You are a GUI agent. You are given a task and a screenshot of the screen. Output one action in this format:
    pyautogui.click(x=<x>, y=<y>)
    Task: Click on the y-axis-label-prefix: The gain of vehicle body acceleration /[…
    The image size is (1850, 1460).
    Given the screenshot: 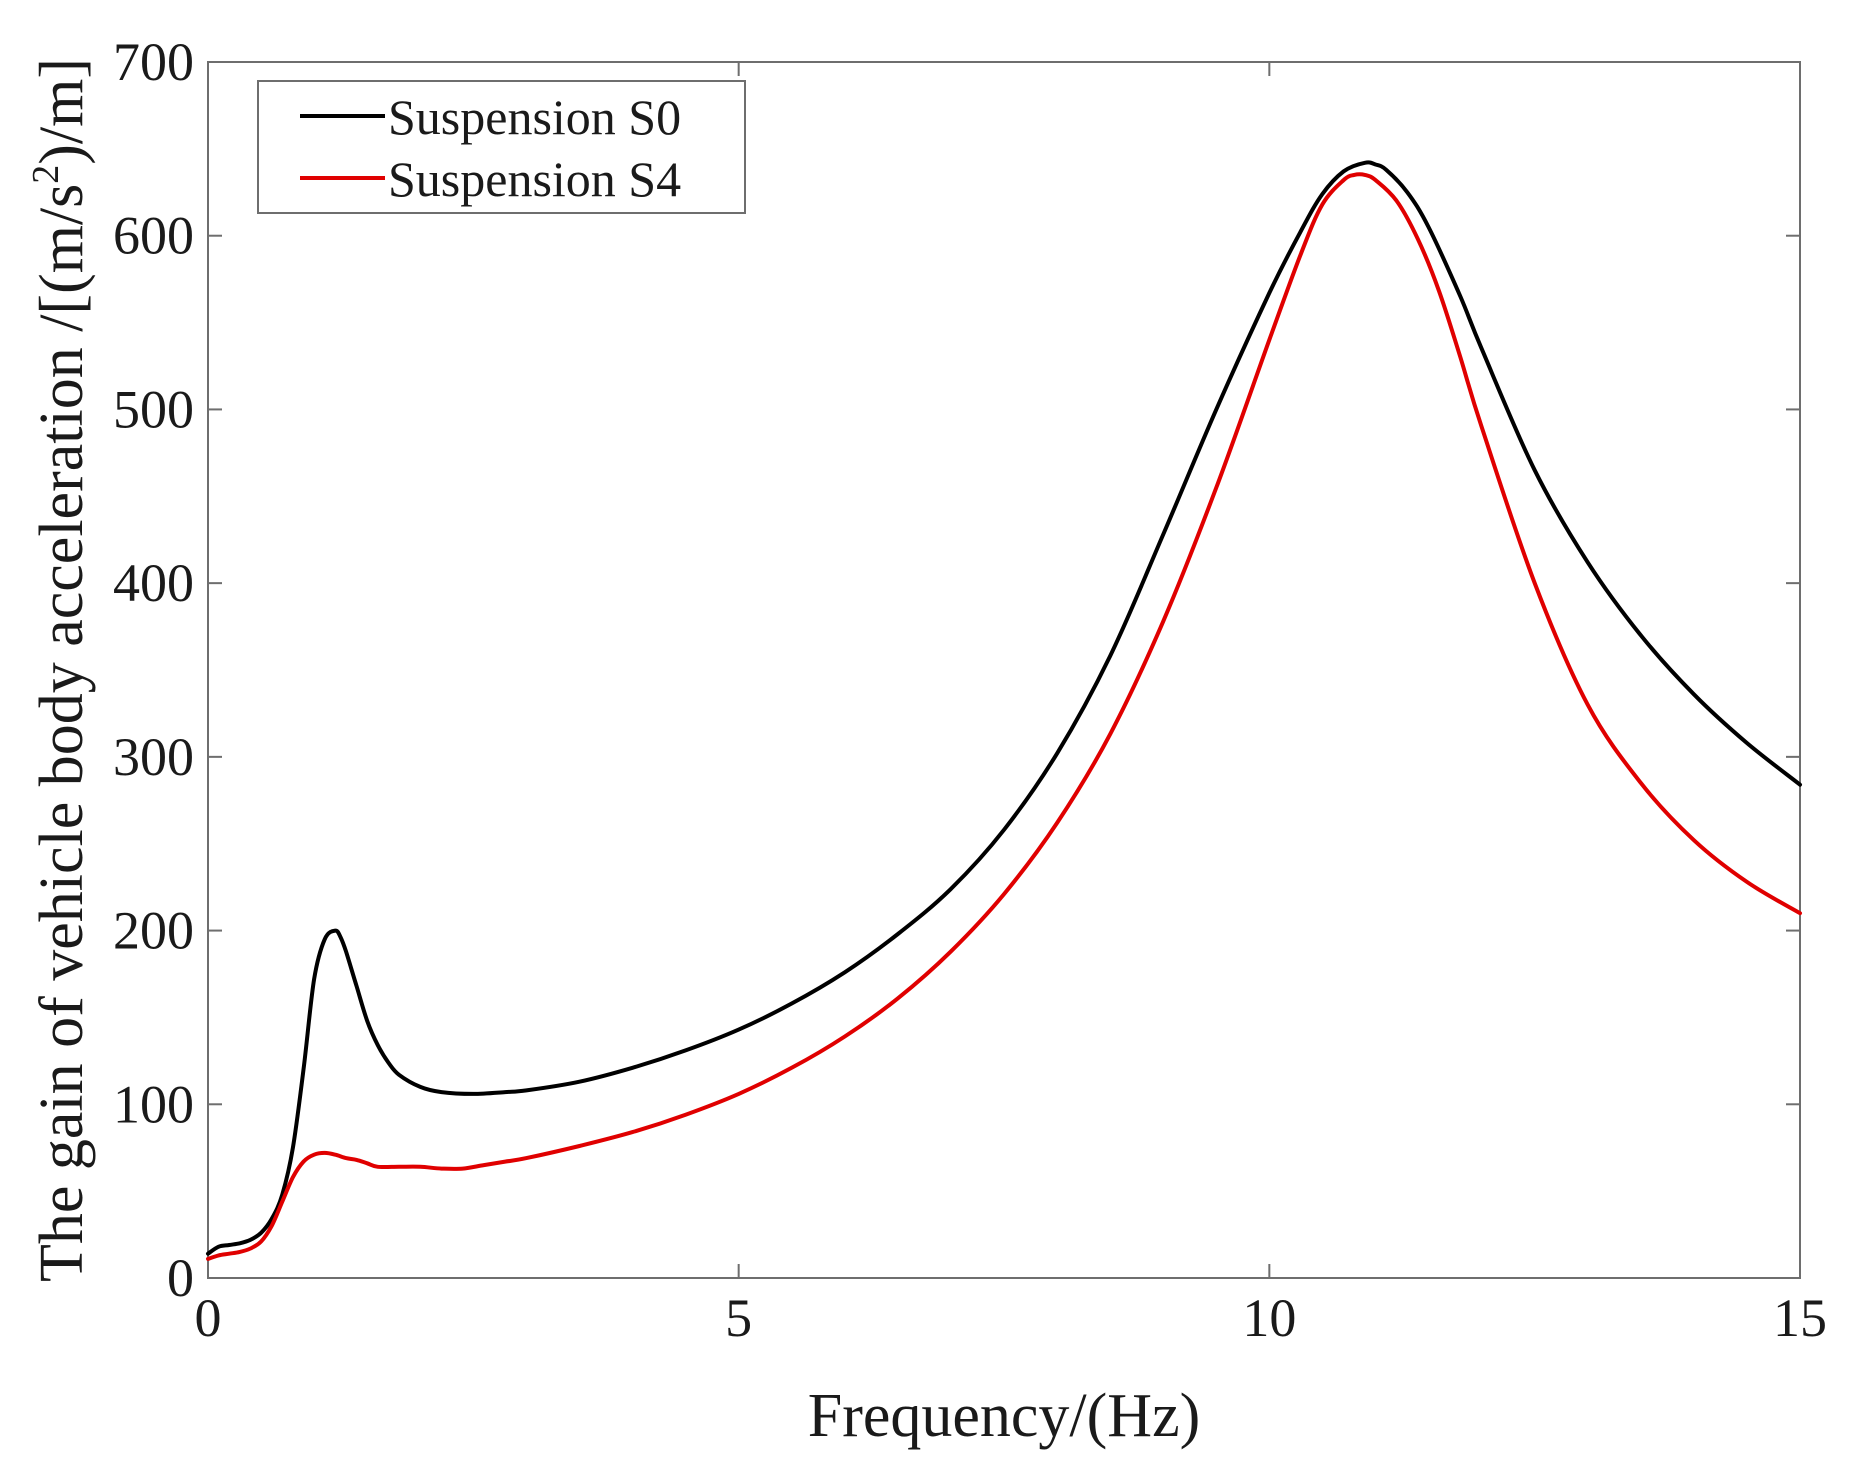 What is the action you would take?
    pyautogui.click(x=62, y=733)
    